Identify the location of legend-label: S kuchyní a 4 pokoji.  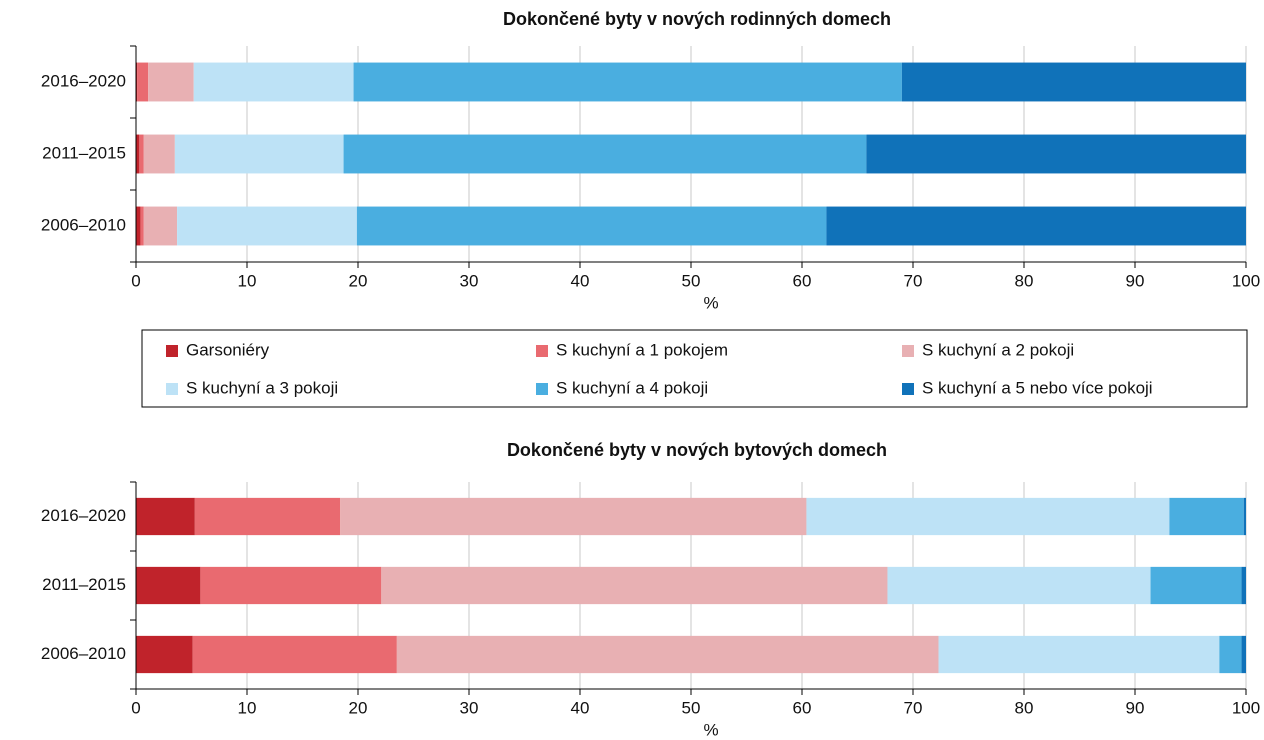
(632, 387).